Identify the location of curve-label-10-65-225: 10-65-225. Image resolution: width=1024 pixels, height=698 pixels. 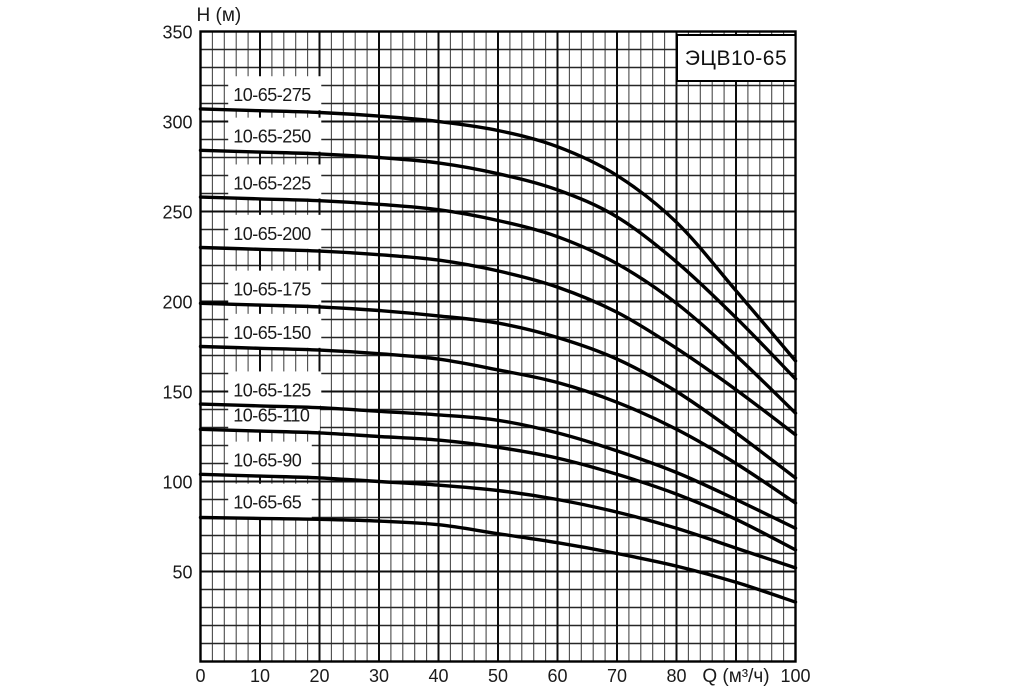
(272, 183).